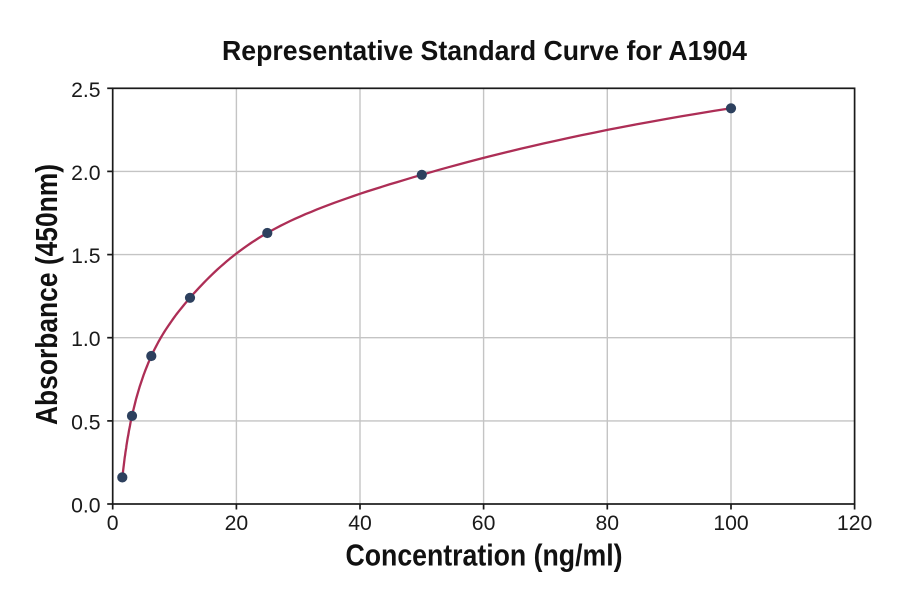 This screenshot has height=594, width=900. Describe the element at coordinates (485, 50) in the screenshot. I see `svg-text:Representative Standard Curve: Representative Standard Curve for A1904` at that location.